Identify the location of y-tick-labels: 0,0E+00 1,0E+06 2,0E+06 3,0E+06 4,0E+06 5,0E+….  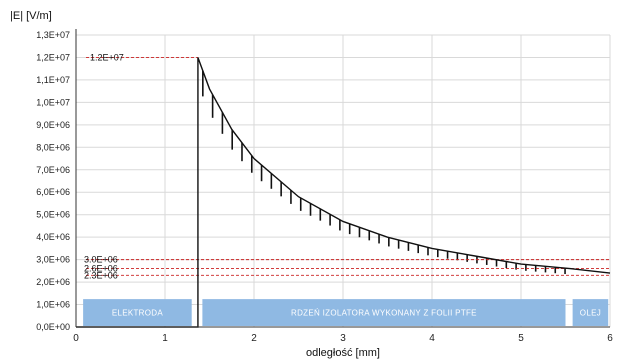
(53, 181).